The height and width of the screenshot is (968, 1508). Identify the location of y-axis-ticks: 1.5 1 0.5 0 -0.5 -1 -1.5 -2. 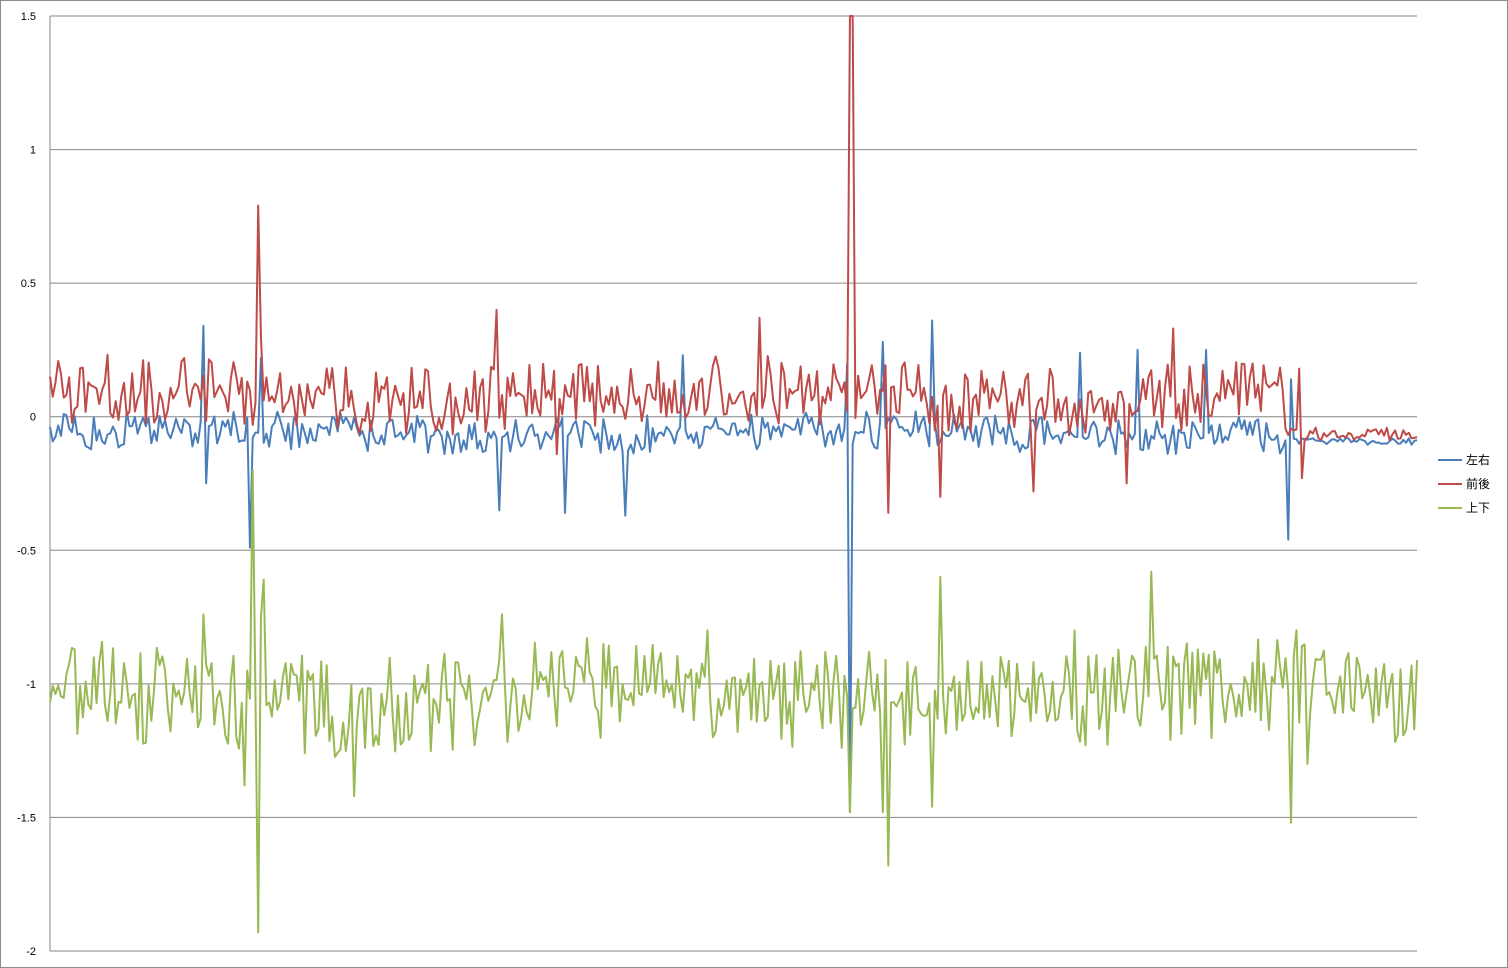
(26, 484).